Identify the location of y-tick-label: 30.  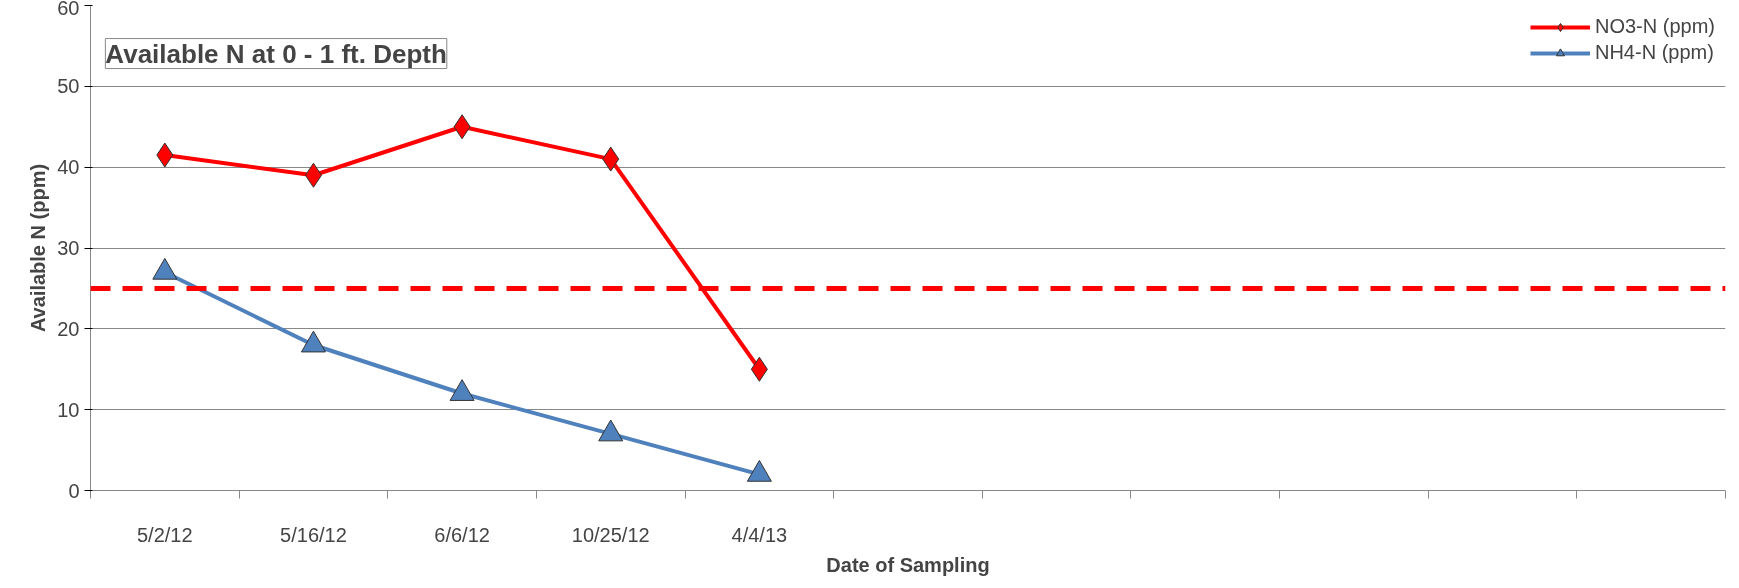
(68, 248).